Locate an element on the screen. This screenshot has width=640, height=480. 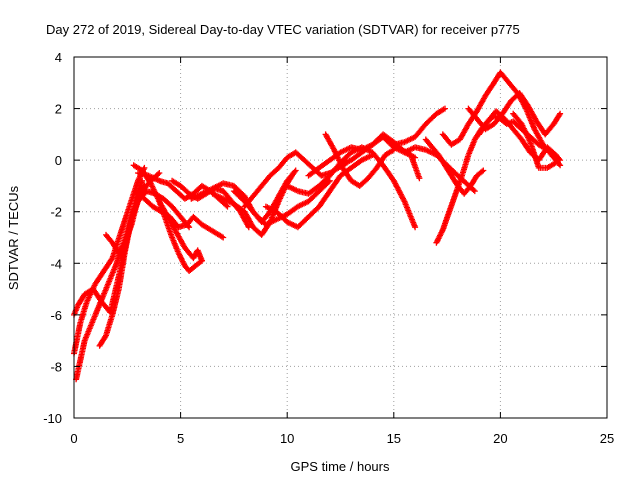
y-tick-label: -4 is located at coordinates (56, 263).